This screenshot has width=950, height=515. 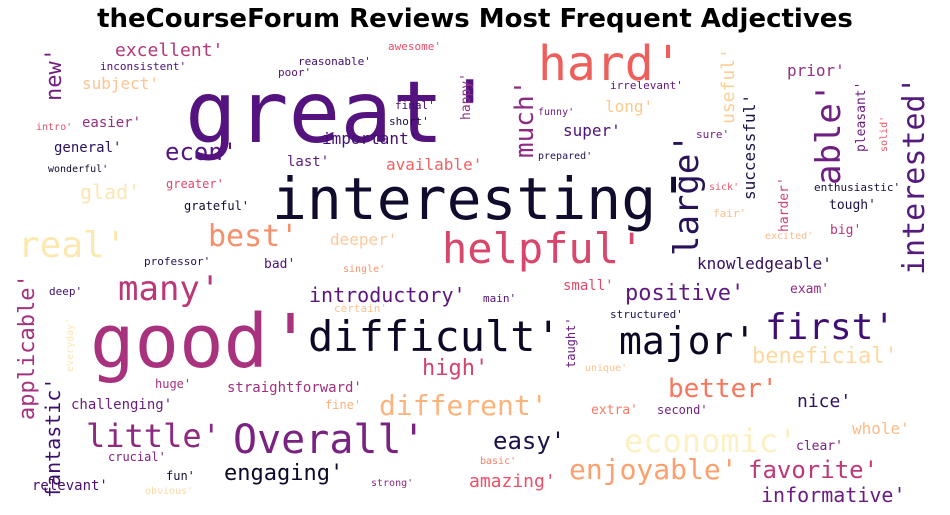 What do you see at coordinates (280, 264) in the screenshot?
I see `word-48: bad'` at bounding box center [280, 264].